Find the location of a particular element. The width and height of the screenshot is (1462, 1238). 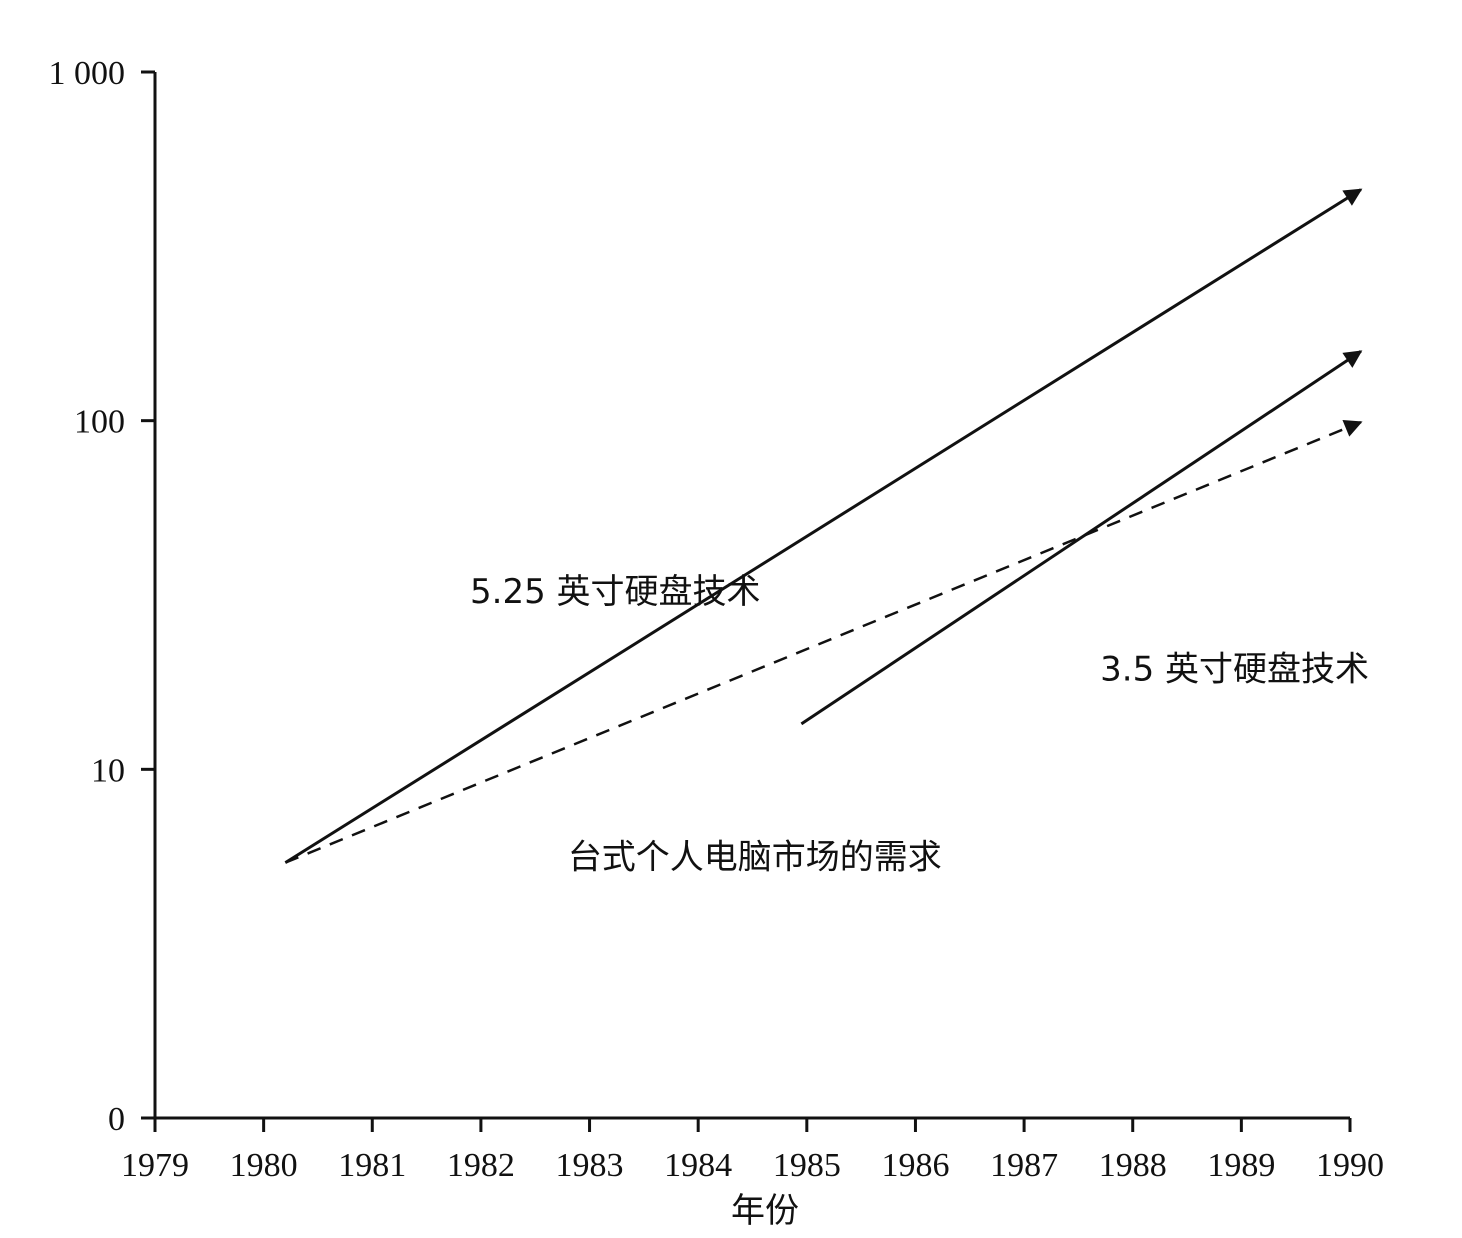

x-axis-title: 年份 is located at coordinates (765, 1211).